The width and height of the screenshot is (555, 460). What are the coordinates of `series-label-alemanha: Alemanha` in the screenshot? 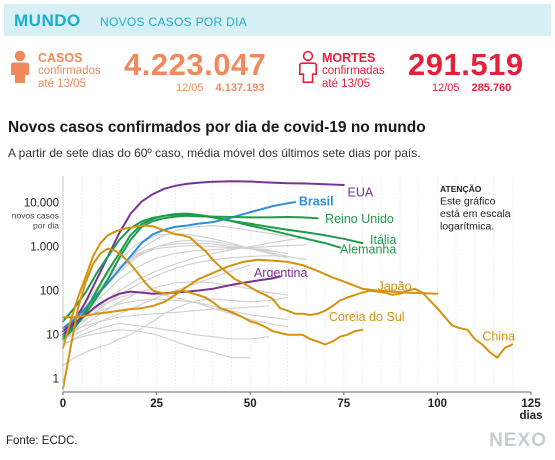 It's located at (368, 250).